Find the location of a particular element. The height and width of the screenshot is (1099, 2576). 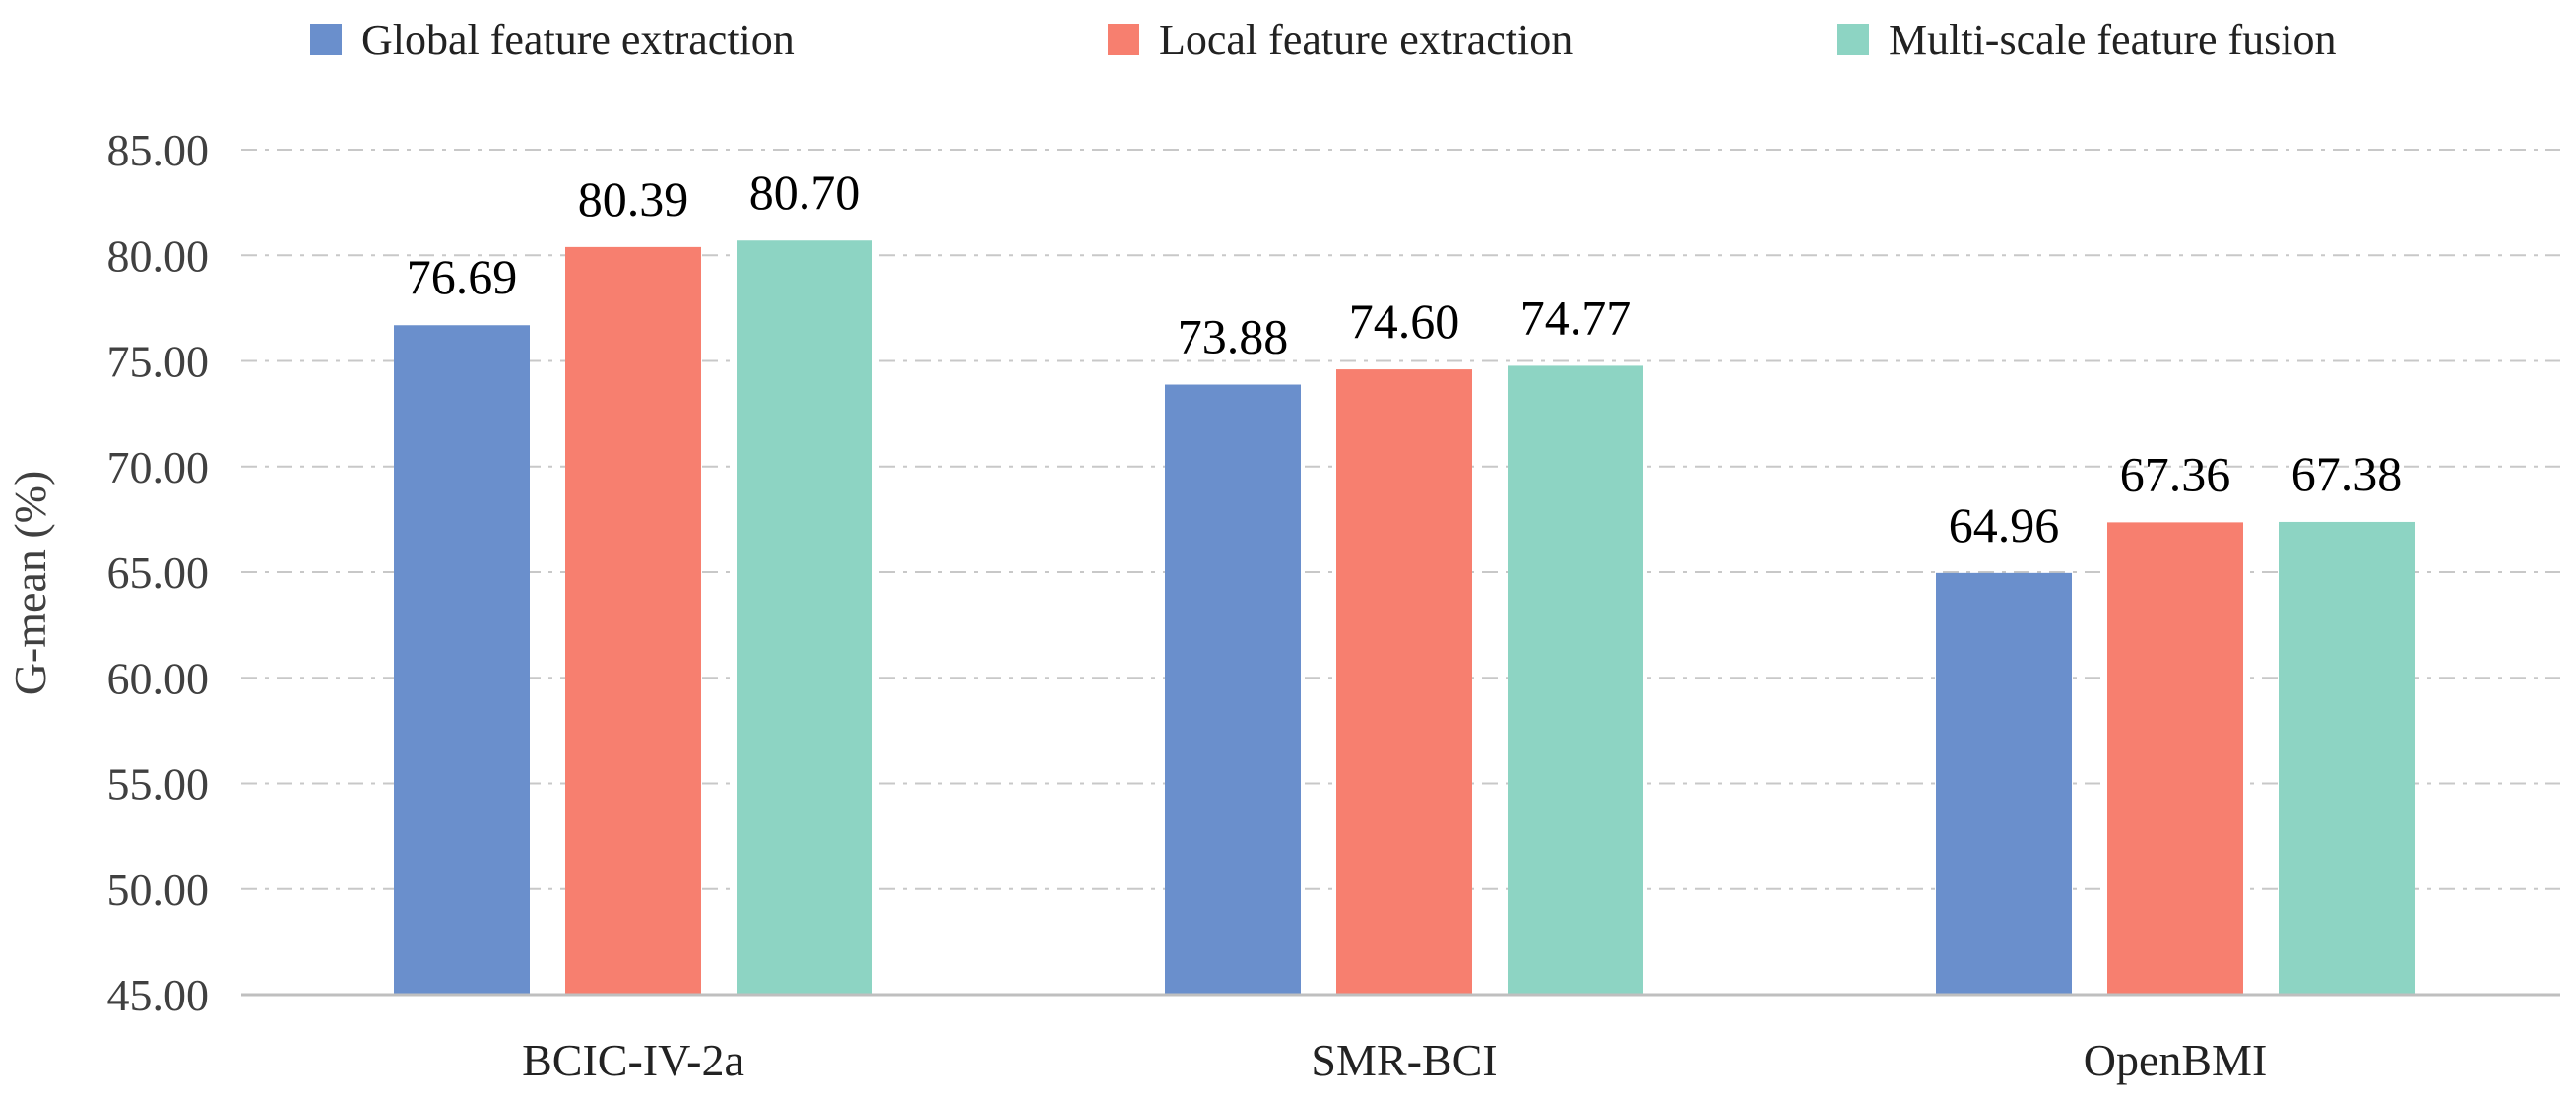

x-tick-label: OpenBMI is located at coordinates (2176, 1060).